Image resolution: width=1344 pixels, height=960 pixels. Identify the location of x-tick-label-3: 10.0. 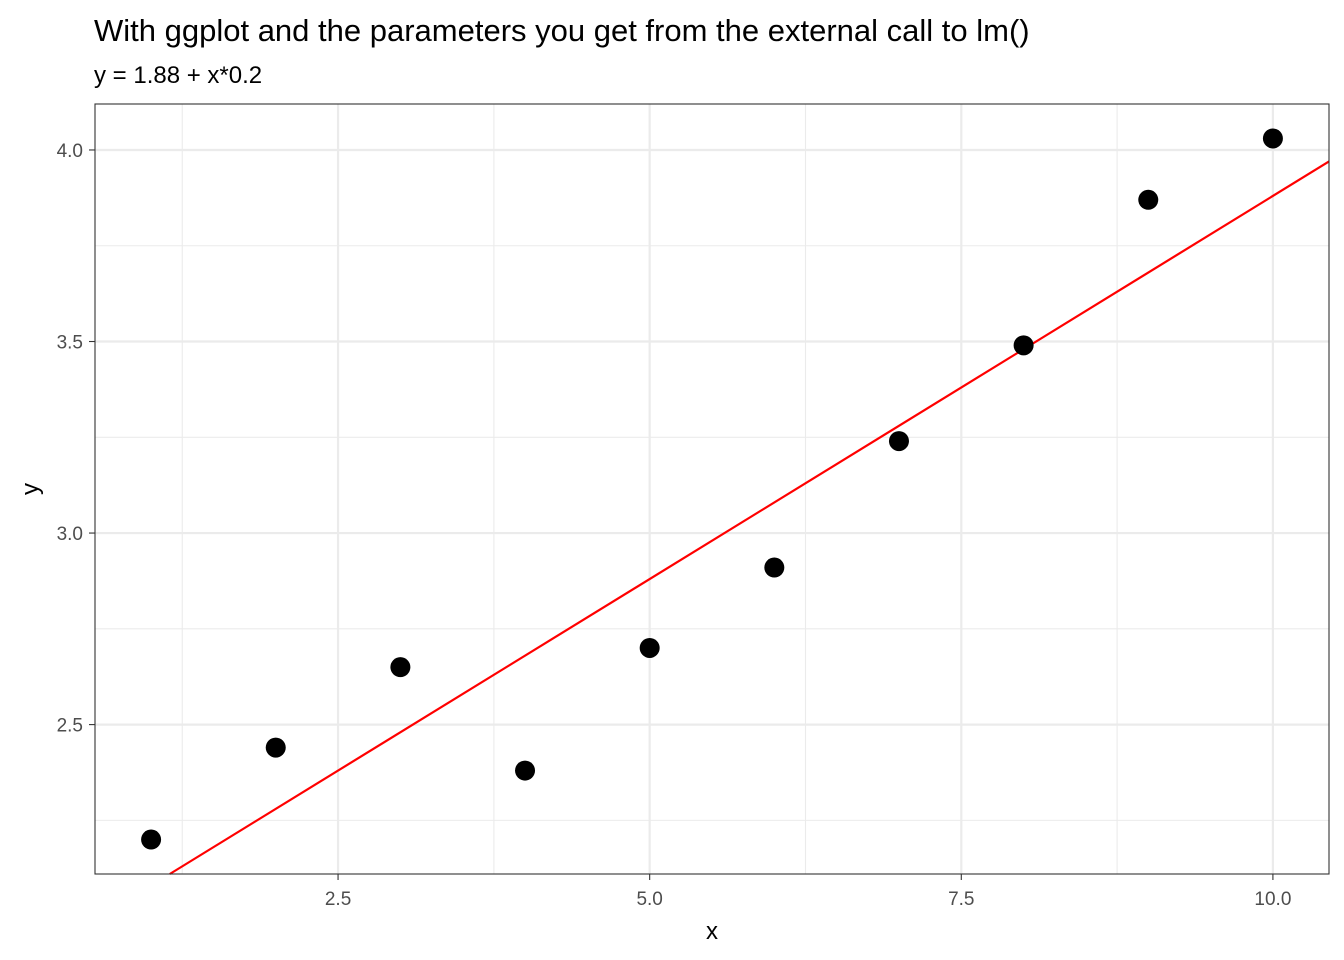
(1272, 899).